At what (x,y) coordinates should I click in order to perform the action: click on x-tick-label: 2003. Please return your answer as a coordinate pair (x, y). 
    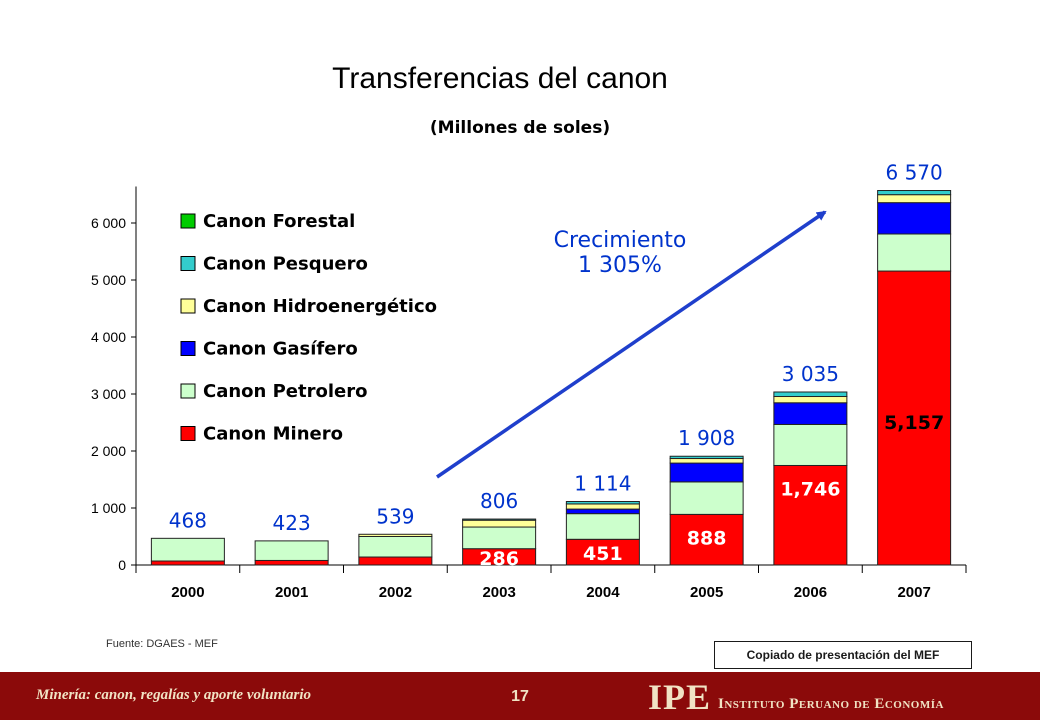
    Looking at the image, I should click on (498, 592).